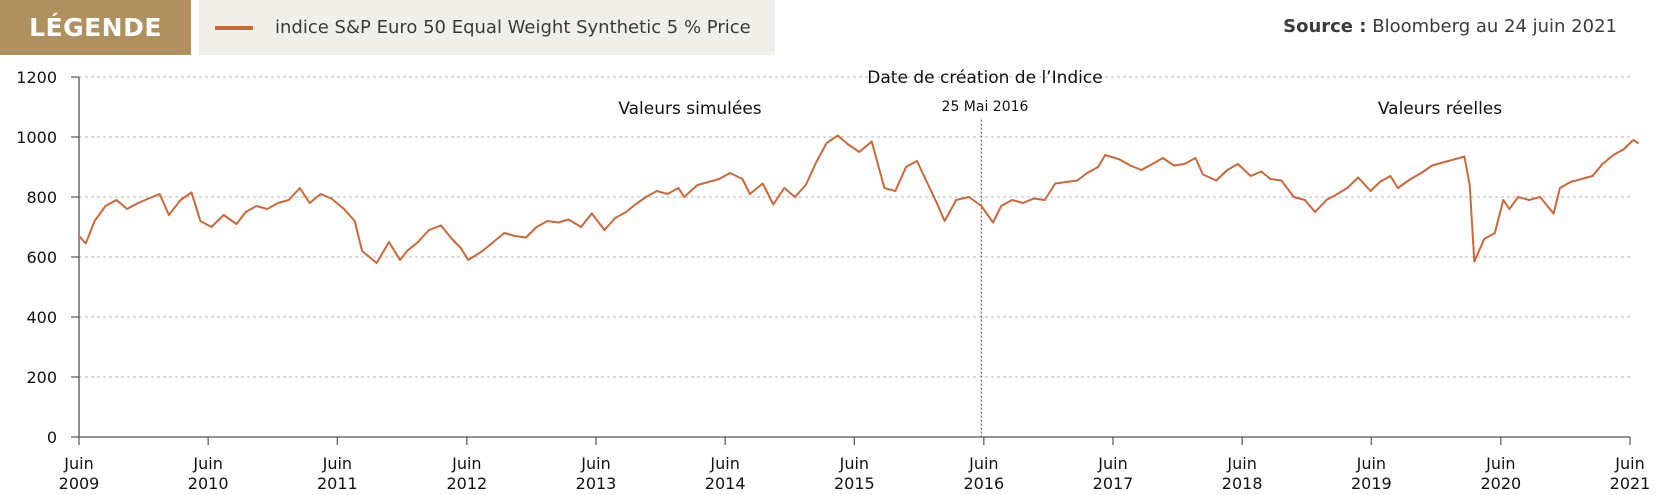 This screenshot has width=1665, height=495. What do you see at coordinates (41, 257) in the screenshot?
I see `y-tick-label-600: 600` at bounding box center [41, 257].